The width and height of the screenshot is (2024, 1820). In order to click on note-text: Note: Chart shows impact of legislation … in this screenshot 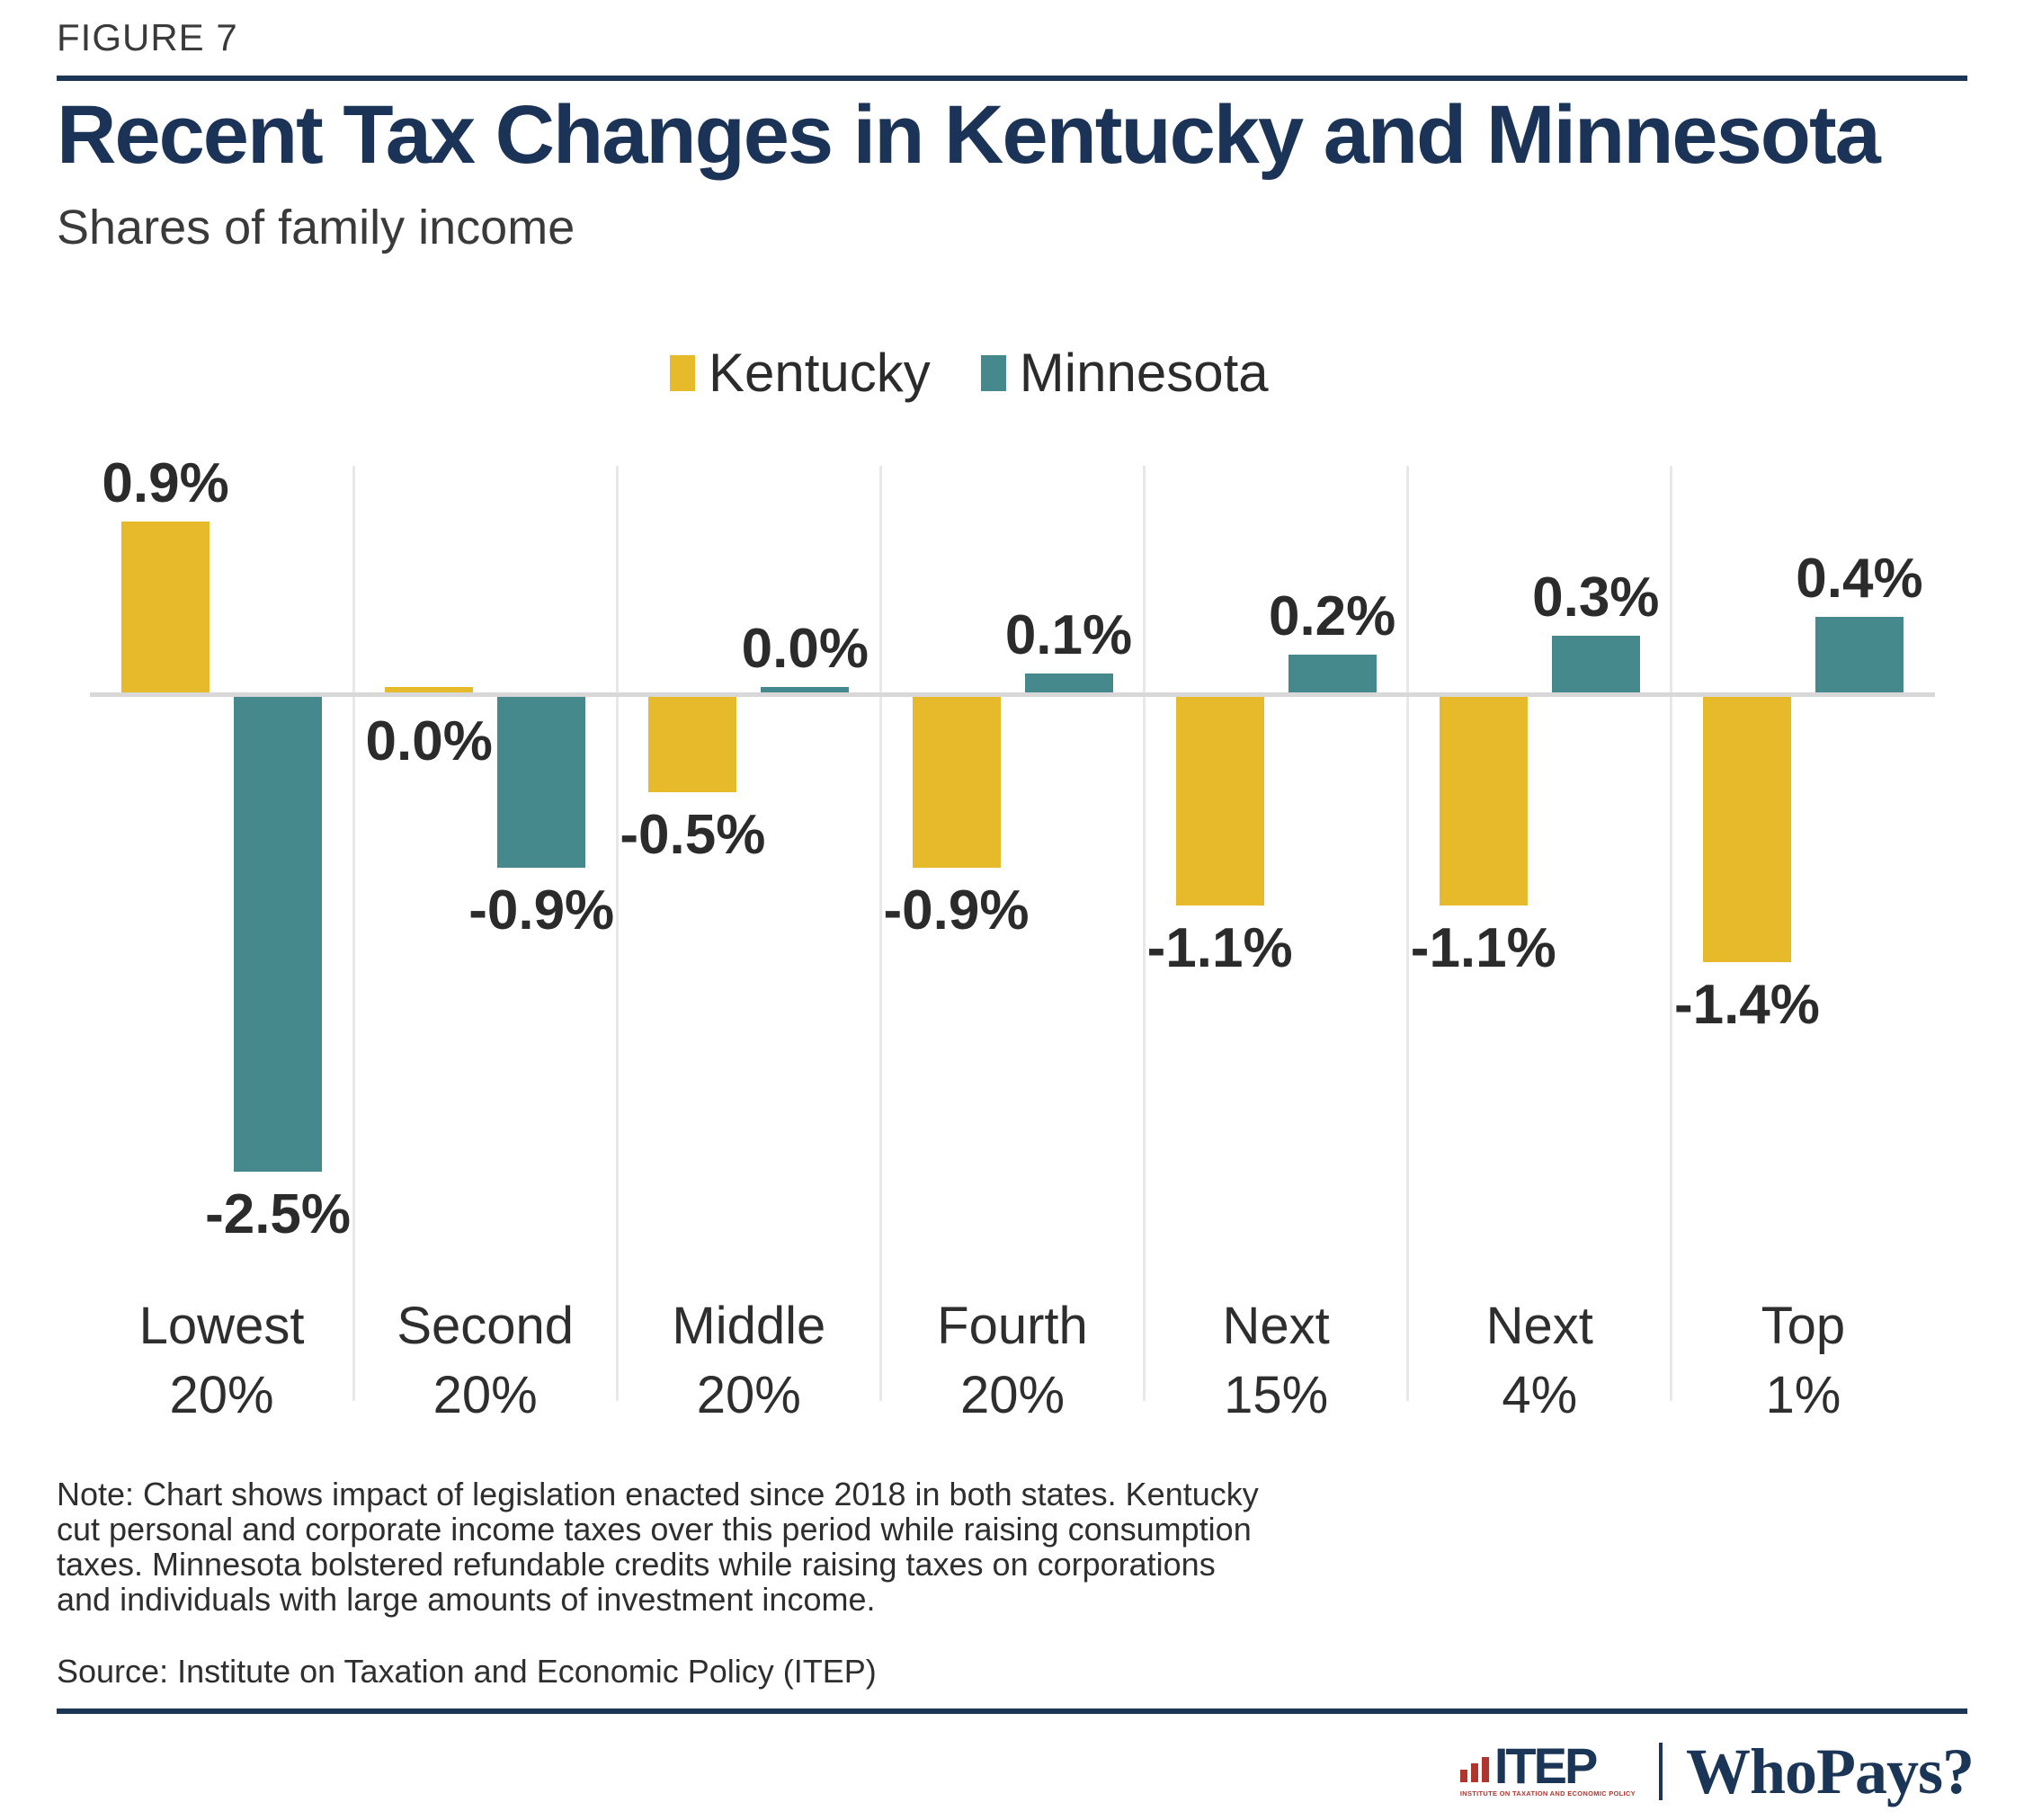, I will do `click(658, 1547)`.